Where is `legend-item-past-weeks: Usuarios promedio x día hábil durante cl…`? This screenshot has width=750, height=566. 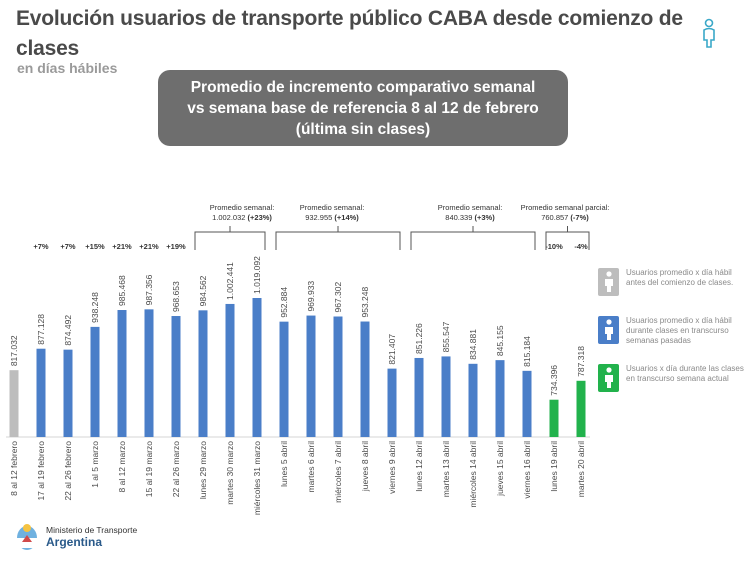
legend-item-past-weeks: Usuarios promedio x día hábil durante cl… is located at coordinates (671, 331).